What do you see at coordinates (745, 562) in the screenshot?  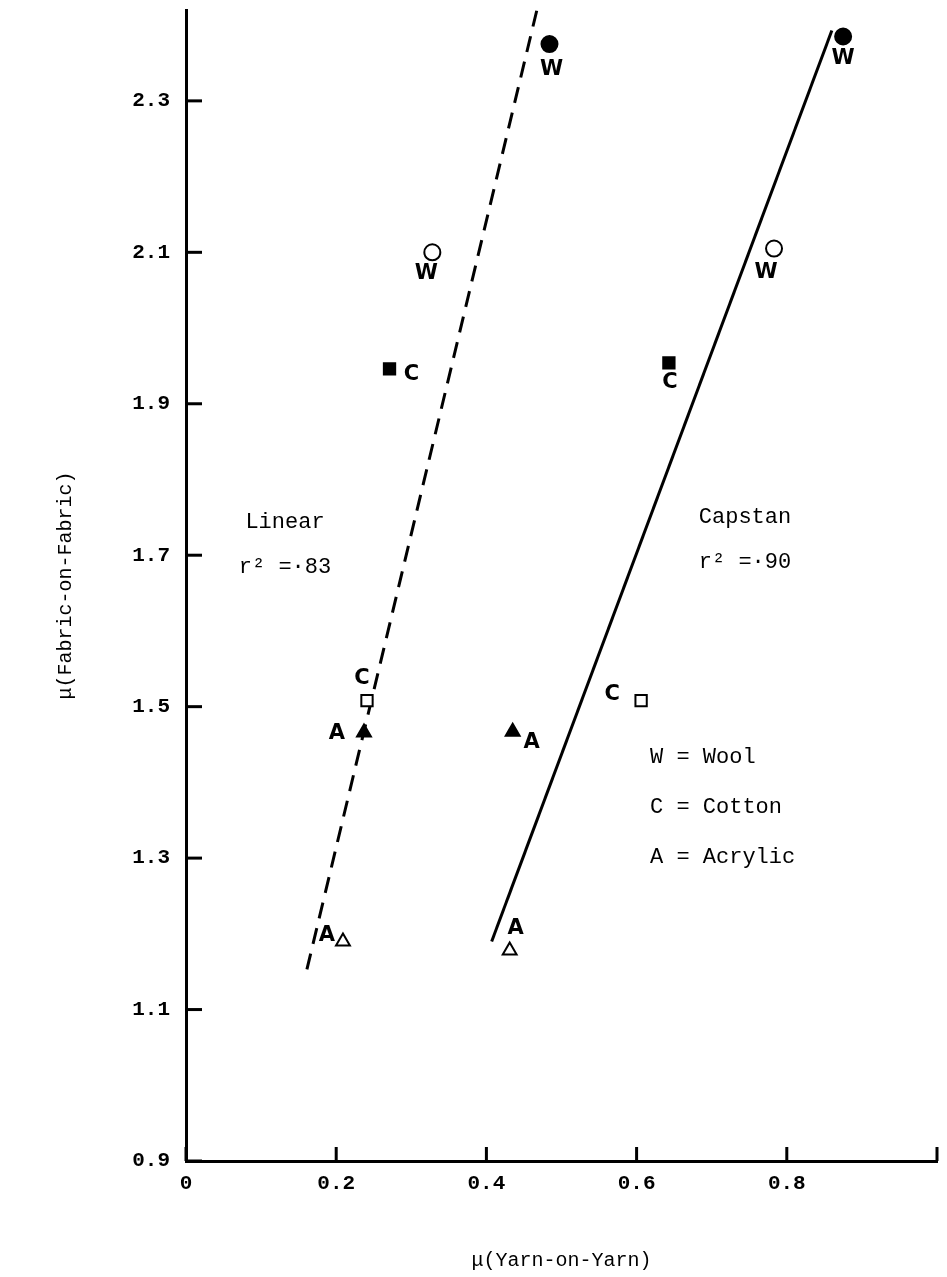 I see `annotation: r² =·90` at bounding box center [745, 562].